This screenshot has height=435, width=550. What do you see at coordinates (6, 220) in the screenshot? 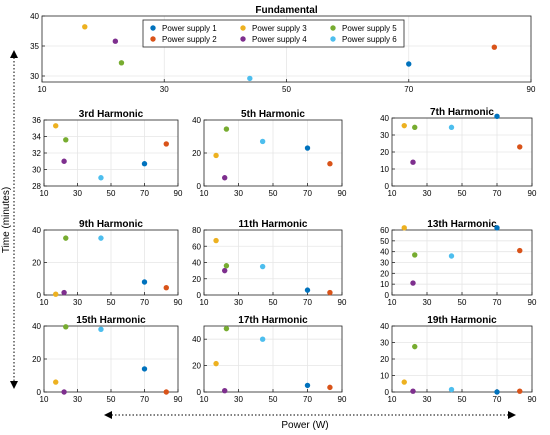
I see `figure-ylabel: Time (minutes)` at bounding box center [6, 220].